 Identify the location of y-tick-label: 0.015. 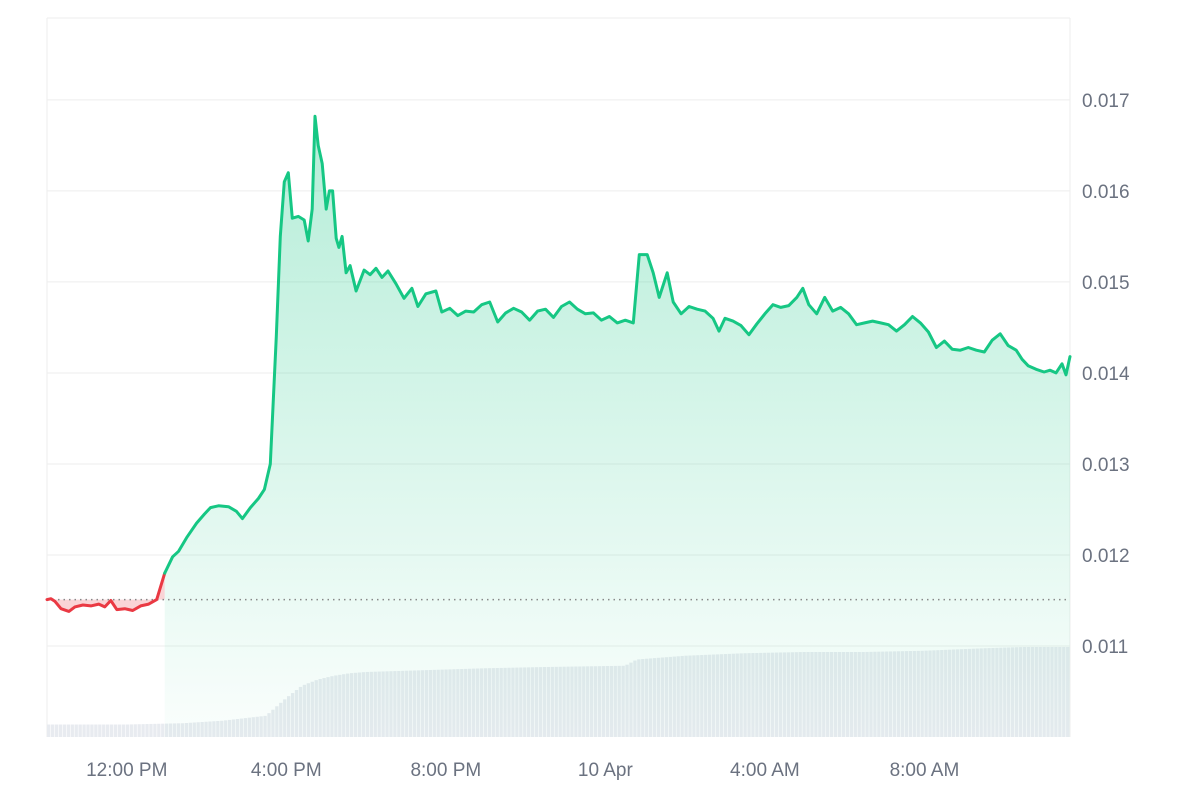
(1106, 283).